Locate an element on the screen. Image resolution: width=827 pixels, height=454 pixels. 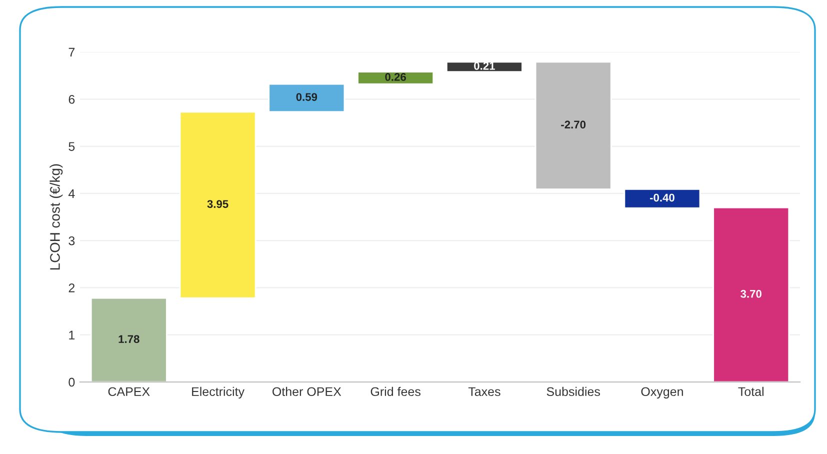
y-tick-label: 5 is located at coordinates (71, 146).